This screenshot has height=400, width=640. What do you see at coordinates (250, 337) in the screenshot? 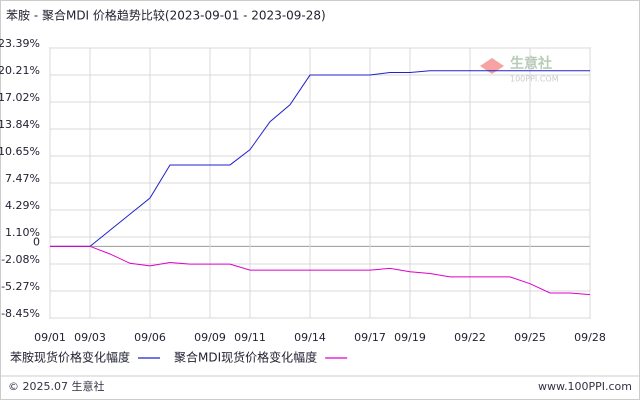
I see `x-tick-label: 09/11` at bounding box center [250, 337].